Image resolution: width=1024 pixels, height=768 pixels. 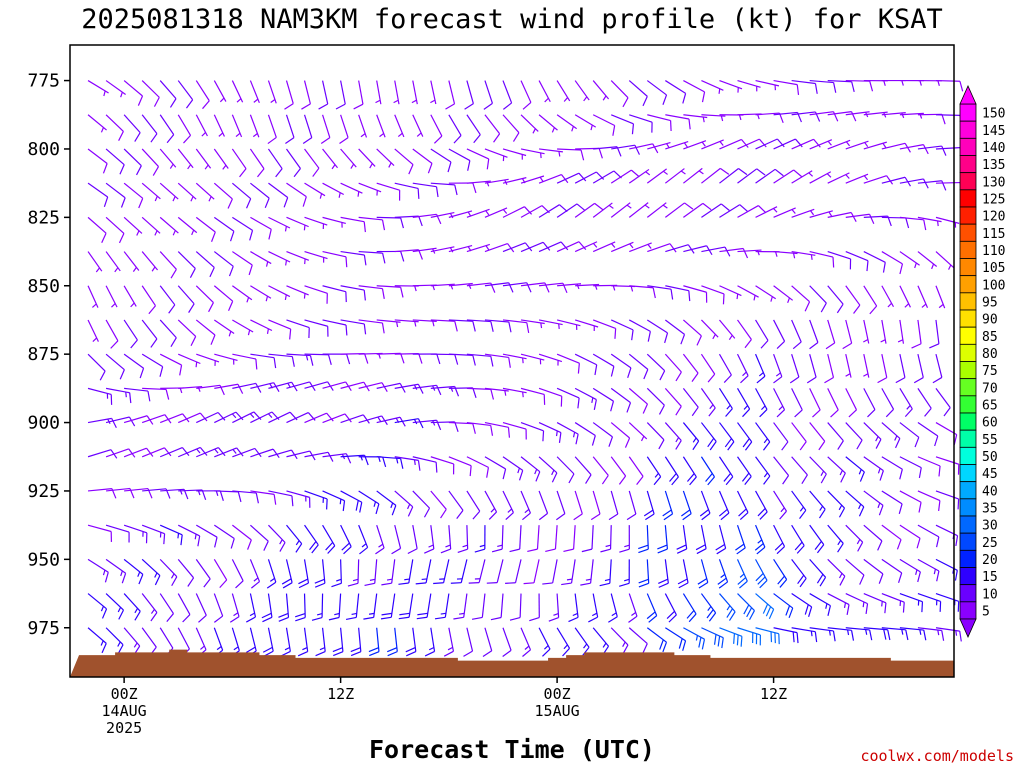 What do you see at coordinates (968, 95) in the screenshot?
I see `colorbar-top-triangle` at bounding box center [968, 95].